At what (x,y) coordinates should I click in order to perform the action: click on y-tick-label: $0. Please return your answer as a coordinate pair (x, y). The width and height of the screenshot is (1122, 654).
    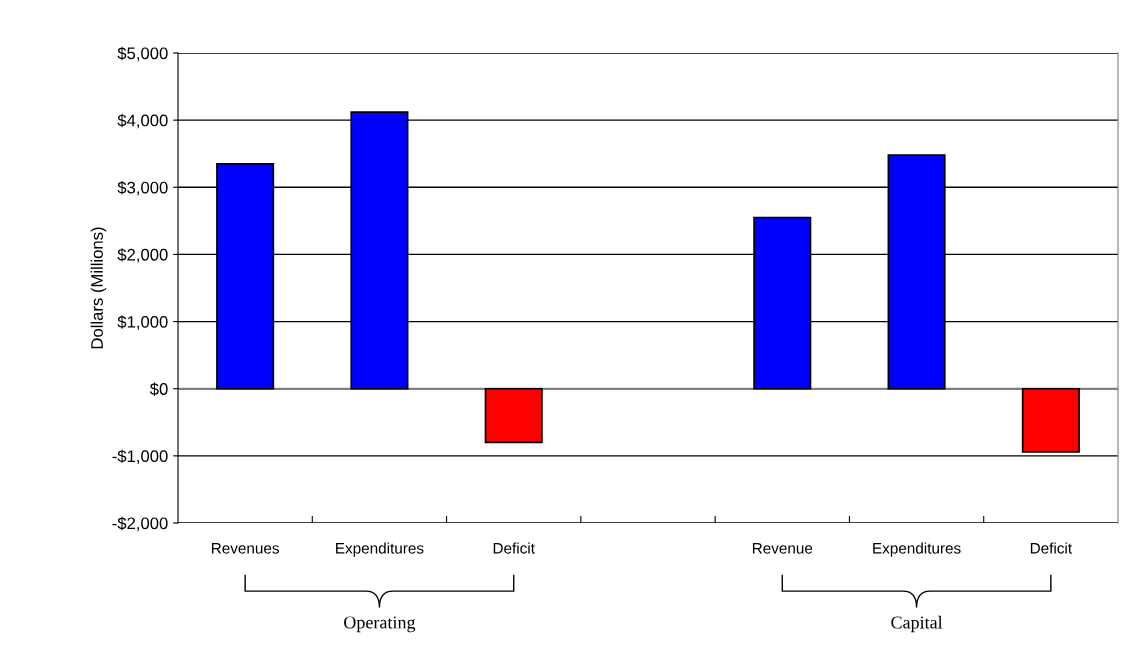
    Looking at the image, I should click on (158, 389).